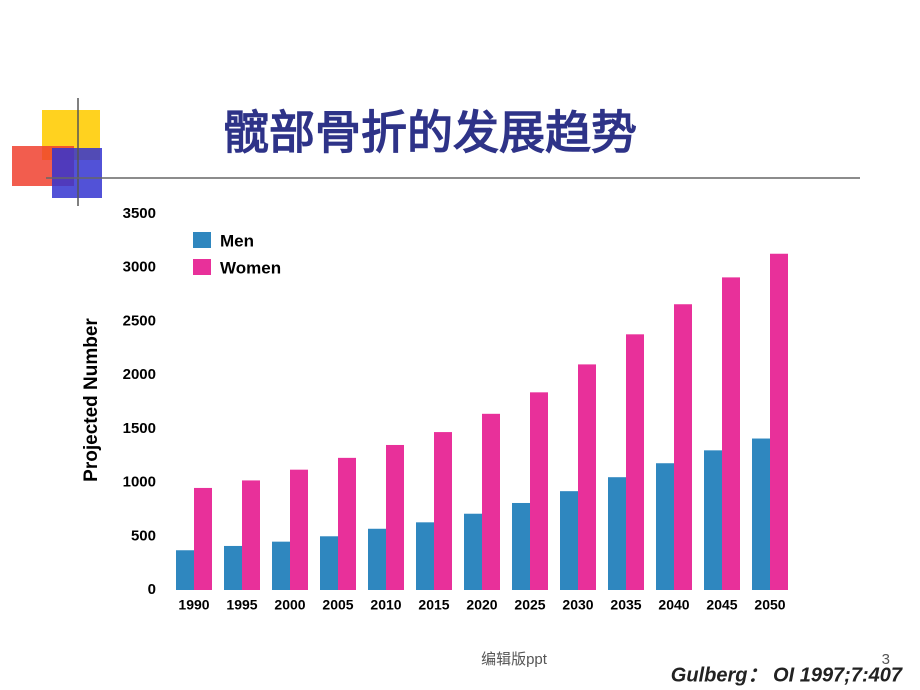 The height and width of the screenshot is (690, 920). I want to click on x-tick-label: 2010, so click(385, 605).